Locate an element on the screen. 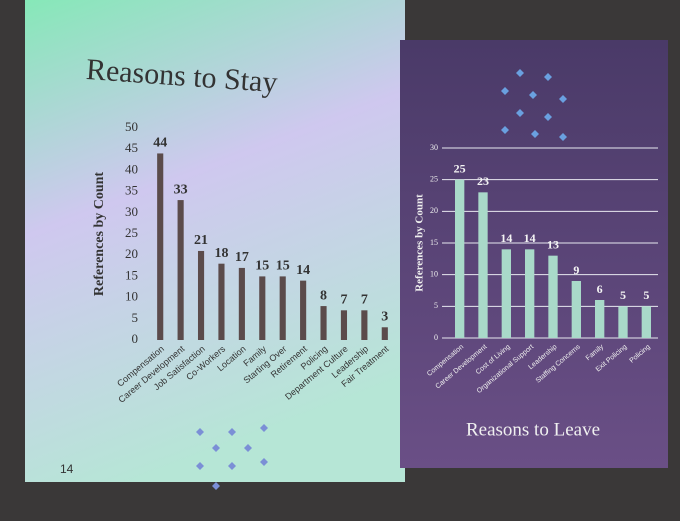 The height and width of the screenshot is (521, 680). value-label: 17 is located at coordinates (242, 257).